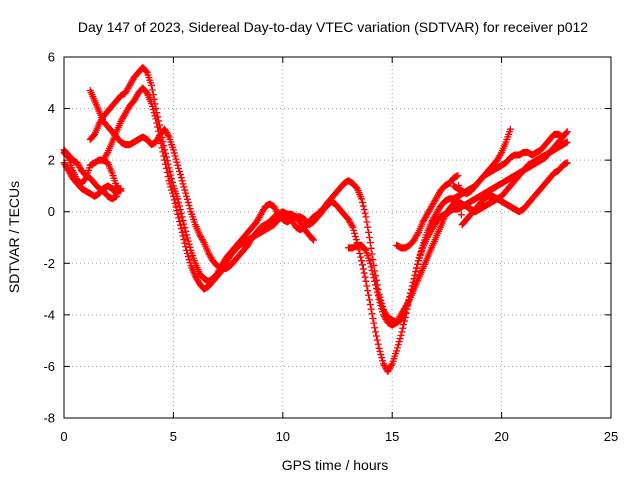  What do you see at coordinates (335, 465) in the screenshot?
I see `x-axis-label: GPS time / hours` at bounding box center [335, 465].